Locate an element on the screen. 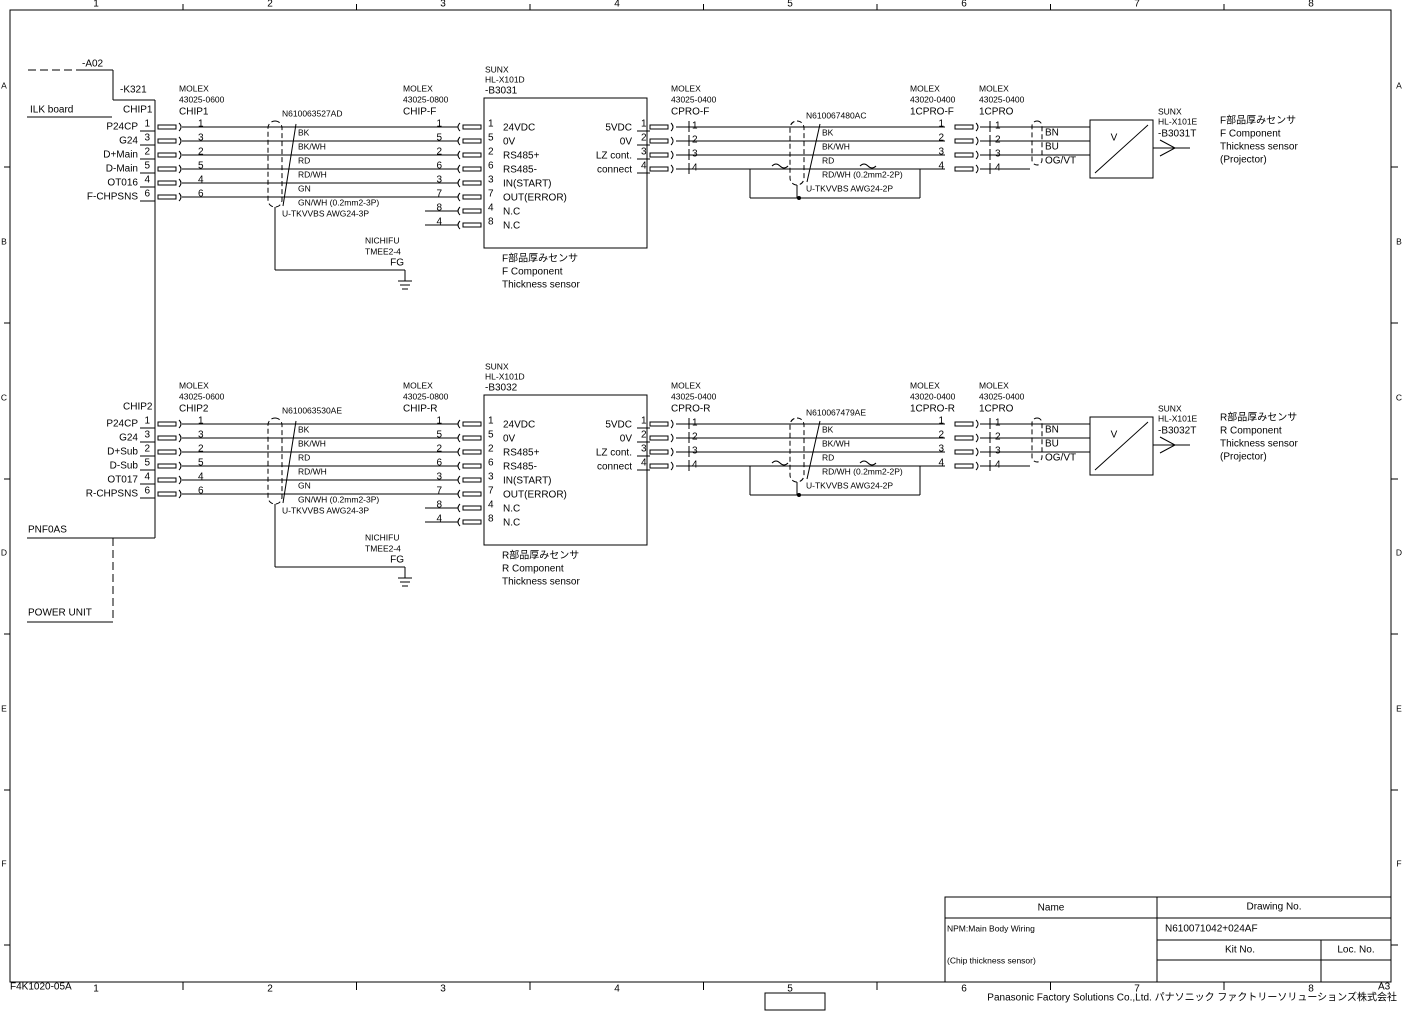 Image resolution: width=1403 pixels, height=1011 pixels. chip-pin: 1 is located at coordinates (201, 124).